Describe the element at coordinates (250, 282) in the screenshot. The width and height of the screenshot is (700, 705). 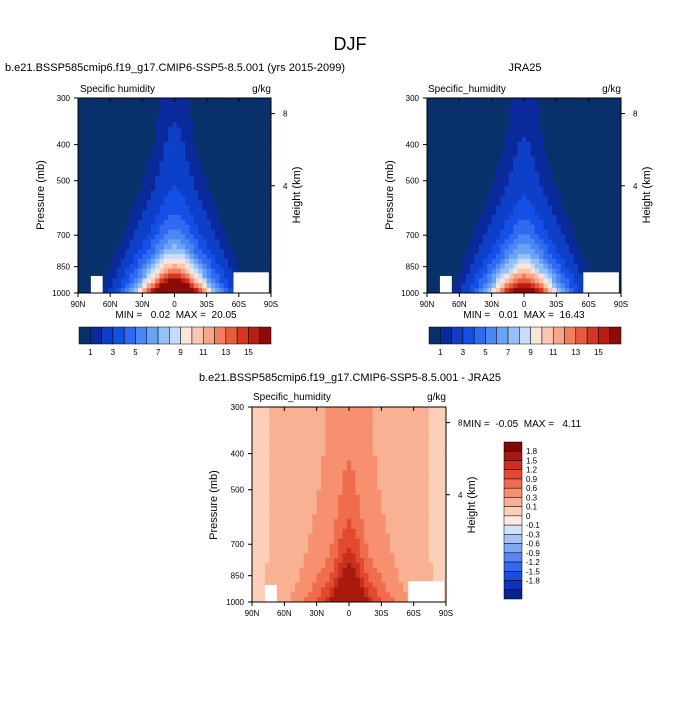
I see `terrain-mask` at that location.